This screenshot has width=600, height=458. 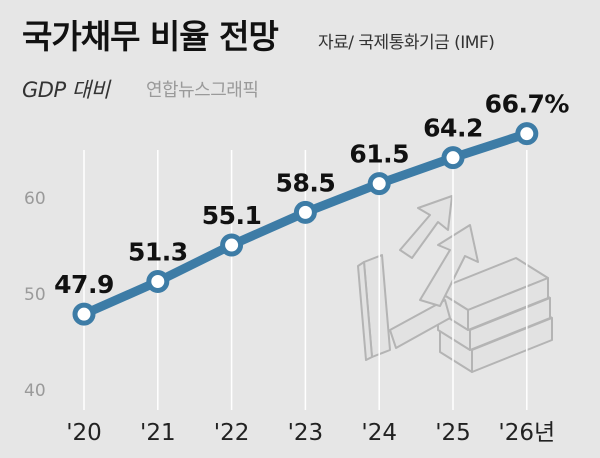 What do you see at coordinates (158, 433) in the screenshot?
I see `x-tick-label: '21` at bounding box center [158, 433].